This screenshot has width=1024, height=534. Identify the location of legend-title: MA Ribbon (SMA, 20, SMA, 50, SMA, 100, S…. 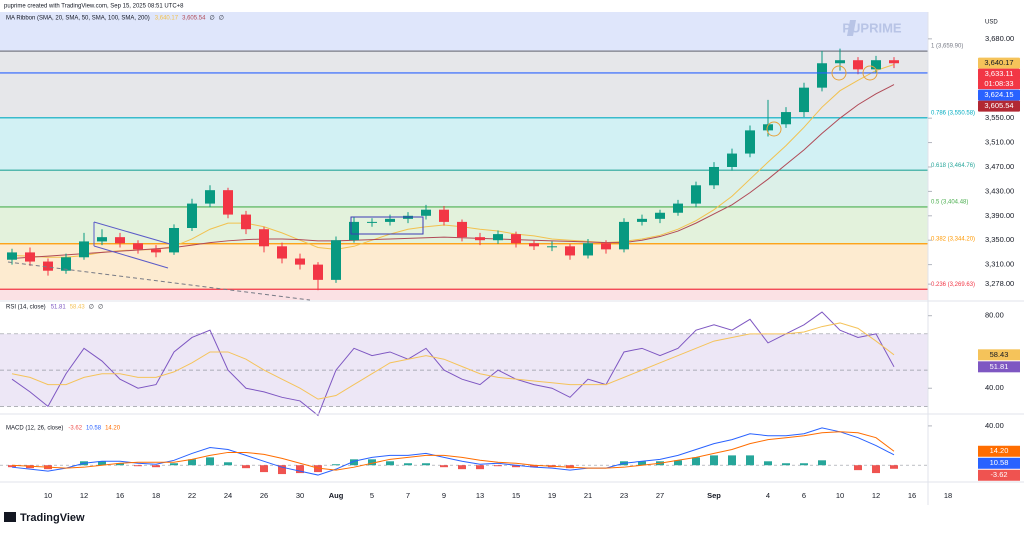
(78, 19).